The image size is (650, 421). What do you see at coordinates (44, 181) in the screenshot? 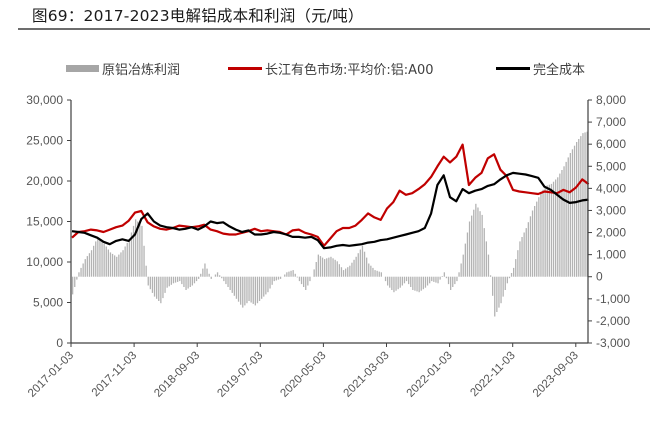
I see `left-y-tick-label: 20,000` at bounding box center [44, 181].